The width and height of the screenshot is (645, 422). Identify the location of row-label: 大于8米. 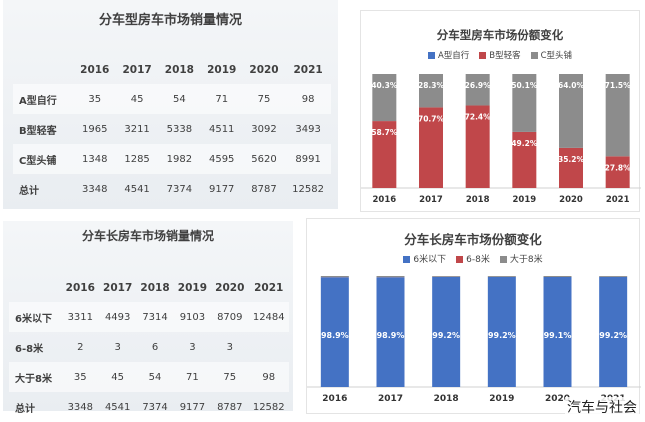
(35, 377).